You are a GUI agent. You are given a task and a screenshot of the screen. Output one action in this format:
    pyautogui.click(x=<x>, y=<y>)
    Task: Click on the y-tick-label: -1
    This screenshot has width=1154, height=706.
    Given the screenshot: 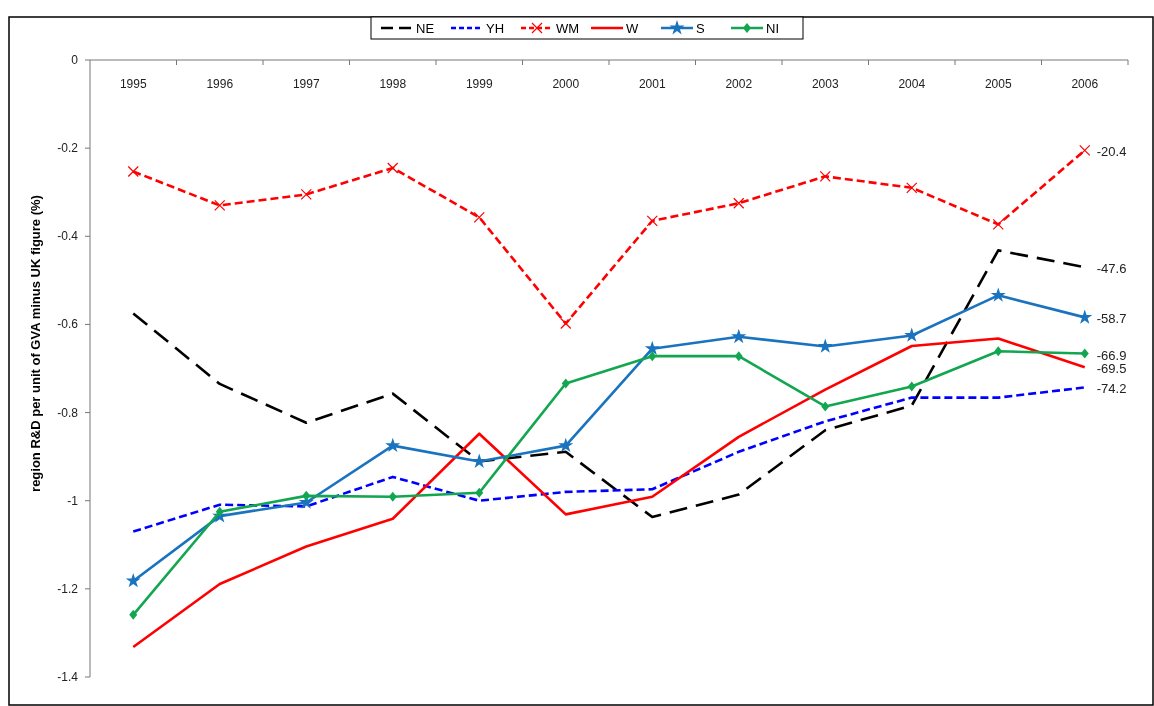 What is the action you would take?
    pyautogui.click(x=73, y=500)
    